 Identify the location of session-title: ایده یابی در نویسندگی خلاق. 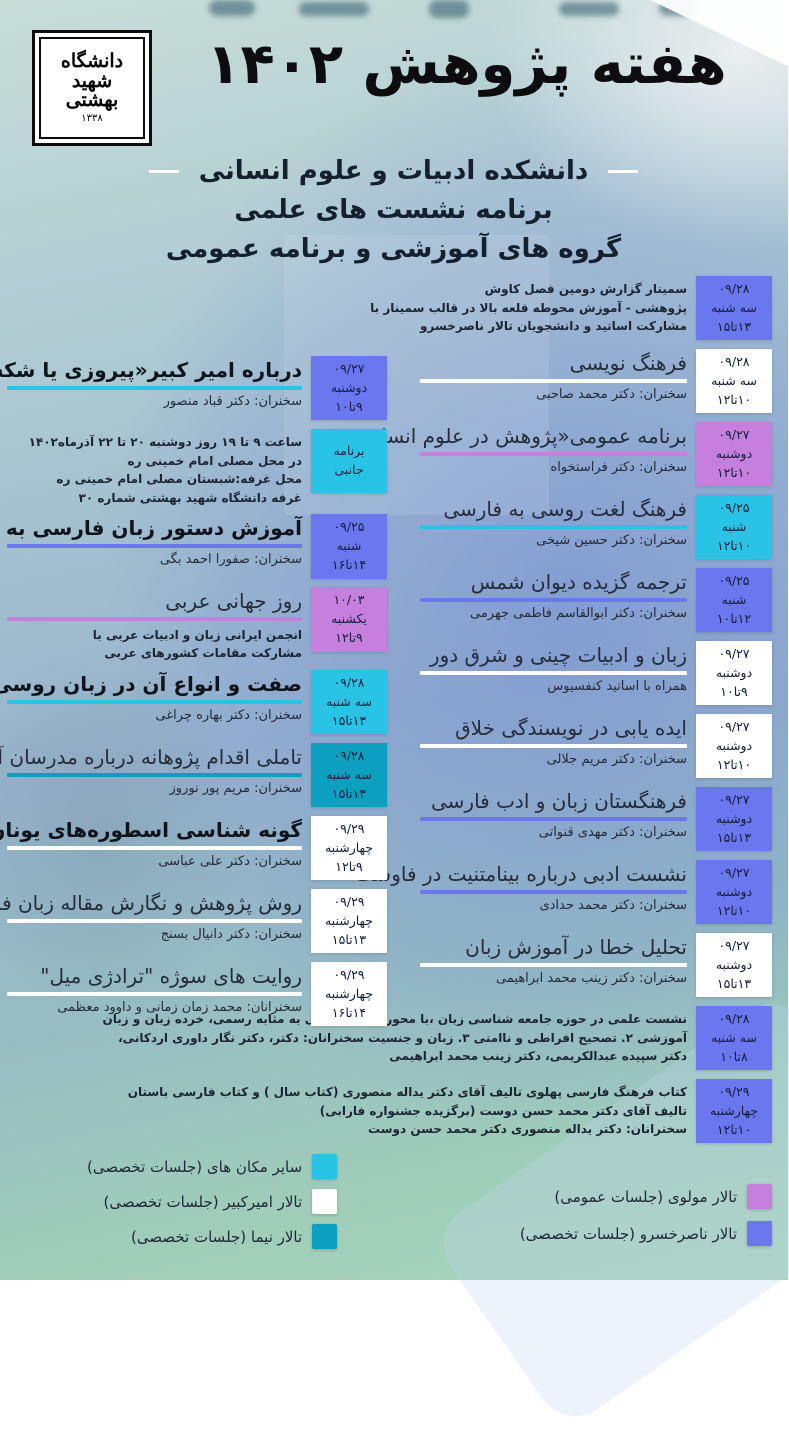
(572, 728).